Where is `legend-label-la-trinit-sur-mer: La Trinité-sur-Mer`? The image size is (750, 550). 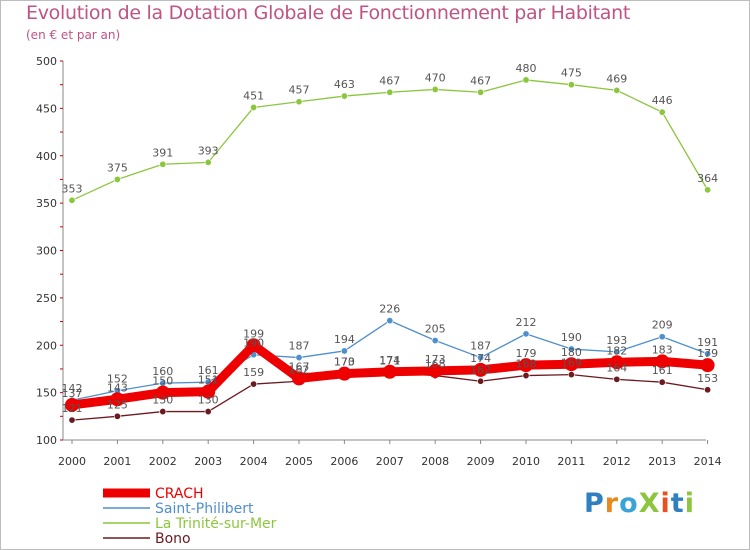 legend-label-la-trinit-sur-mer: La Trinité-sur-Mer is located at coordinates (216, 524).